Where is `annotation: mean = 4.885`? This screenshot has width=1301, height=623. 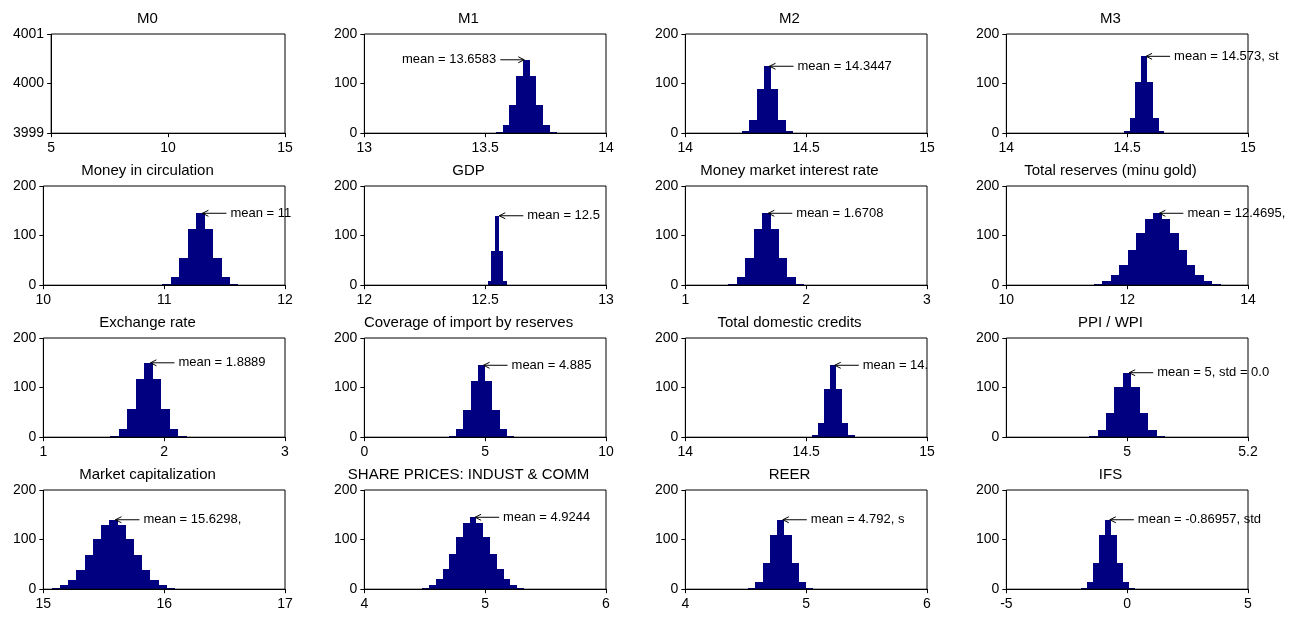
annotation: mean = 4.885 is located at coordinates (551, 364).